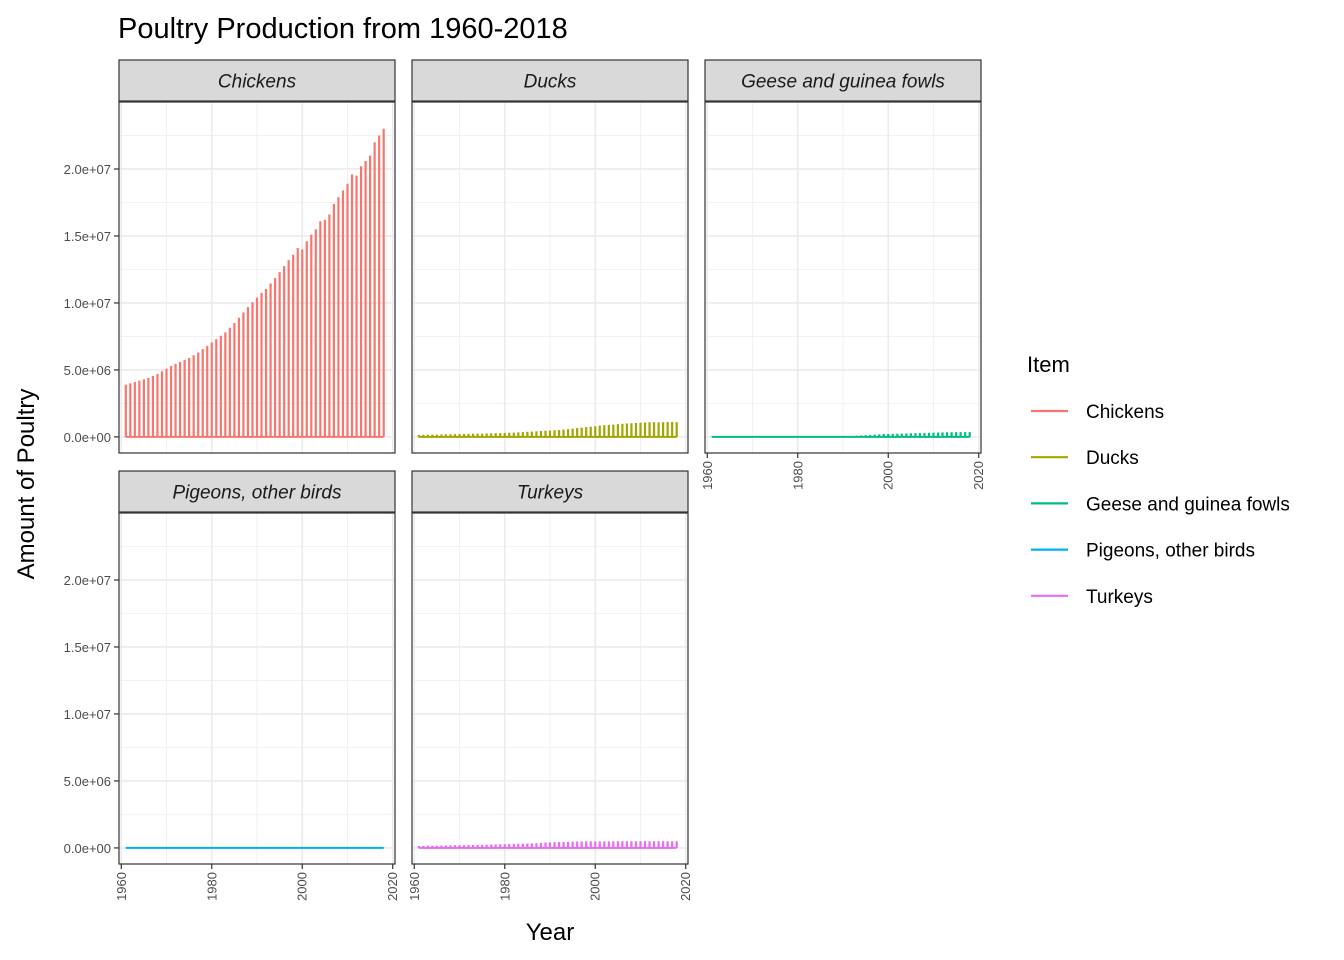 The height and width of the screenshot is (960, 1344). What do you see at coordinates (843, 274) in the screenshot?
I see `panel-geese-and-guinea-fowls: Geese and guinea fowls 1960 1980 2000 2020` at bounding box center [843, 274].